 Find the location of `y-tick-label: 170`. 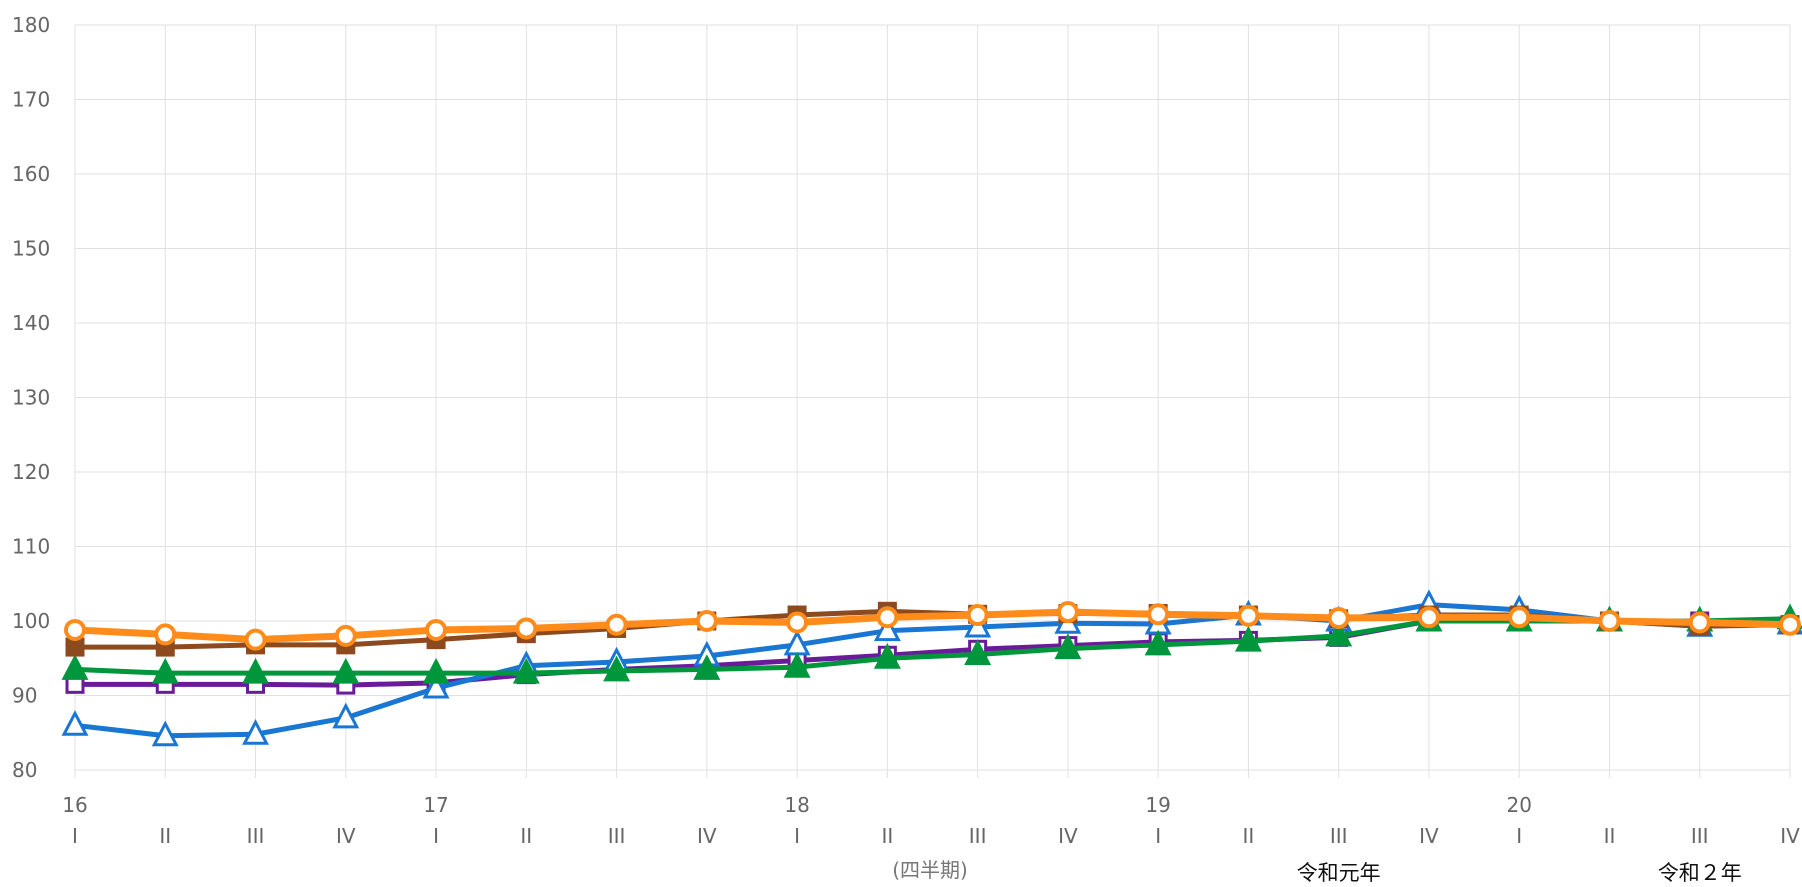

y-tick-label: 170 is located at coordinates (31, 100).